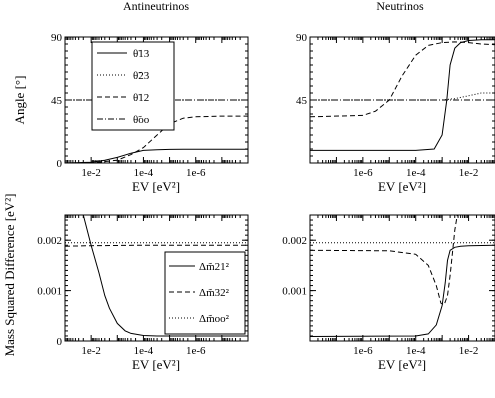  I want to click on panel-angles-neutrinos: 1e-6 1e-4 1e-2 45 90, so click(395, 105).